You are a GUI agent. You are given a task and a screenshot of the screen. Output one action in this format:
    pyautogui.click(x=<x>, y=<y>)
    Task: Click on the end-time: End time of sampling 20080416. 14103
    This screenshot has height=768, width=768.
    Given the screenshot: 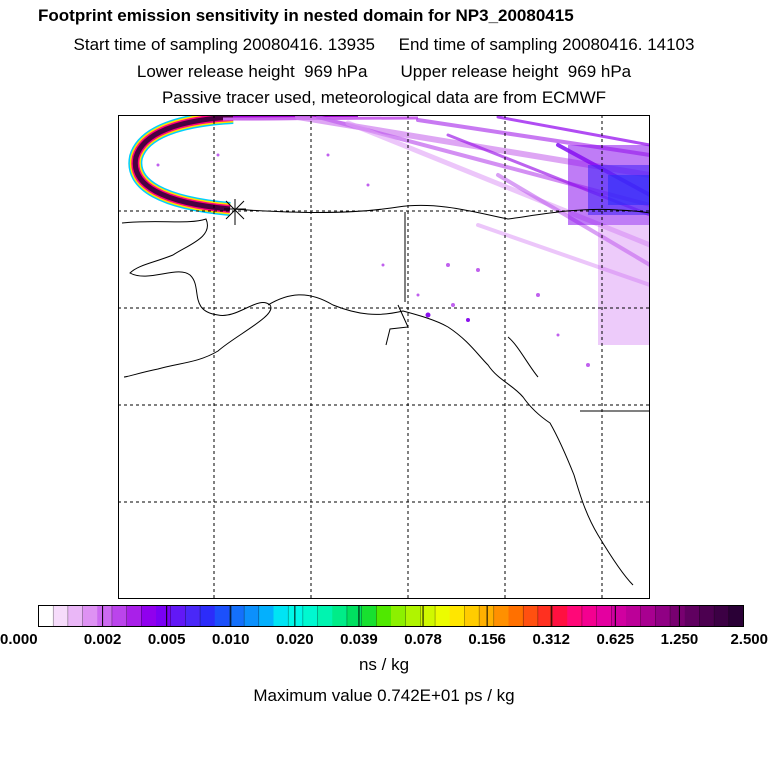 What is the action you would take?
    pyautogui.click(x=546, y=44)
    